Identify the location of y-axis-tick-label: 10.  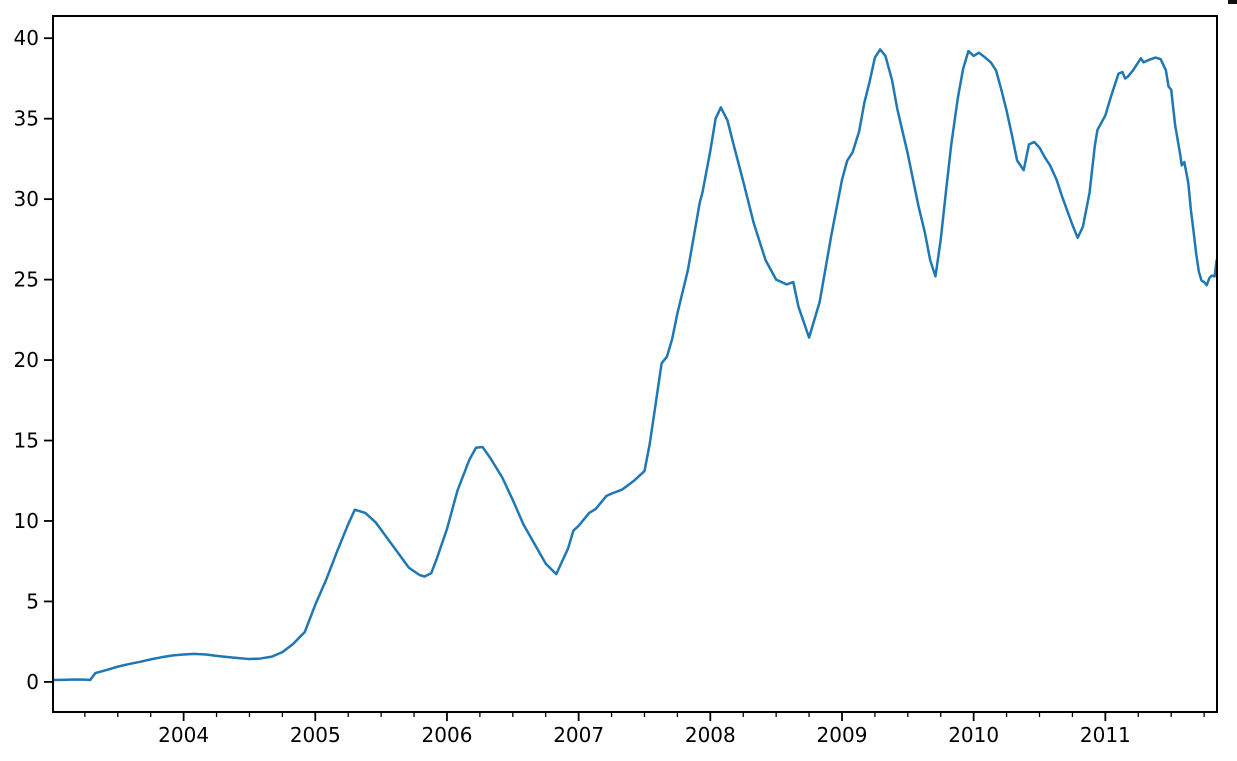
(26, 521).